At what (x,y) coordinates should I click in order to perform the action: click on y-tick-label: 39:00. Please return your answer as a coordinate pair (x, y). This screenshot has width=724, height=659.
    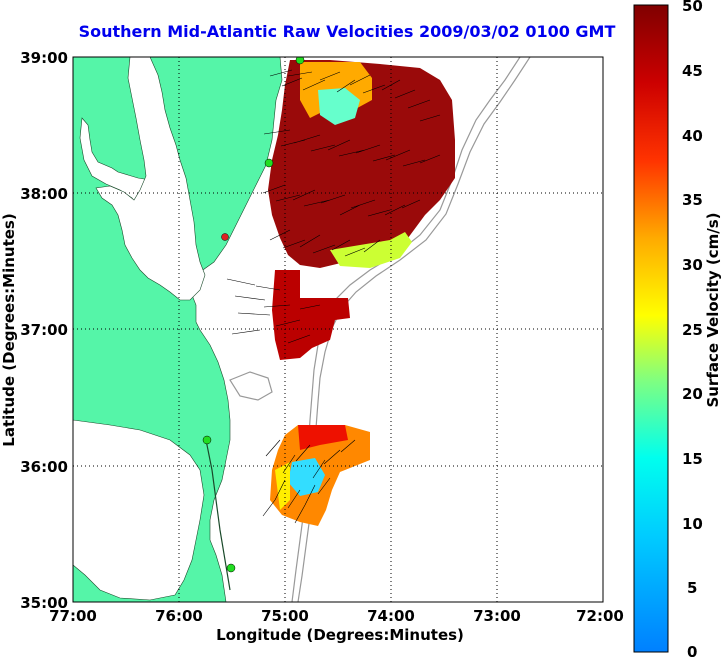
    Looking at the image, I should click on (44, 58).